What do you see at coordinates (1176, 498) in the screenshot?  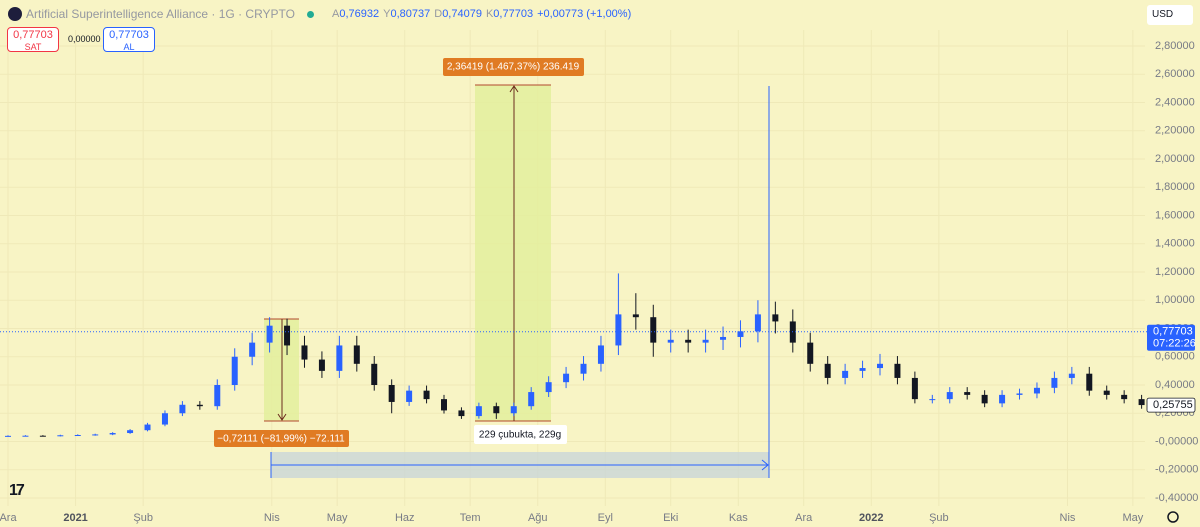 I see `y-tick-label: -0,40000` at bounding box center [1176, 498].